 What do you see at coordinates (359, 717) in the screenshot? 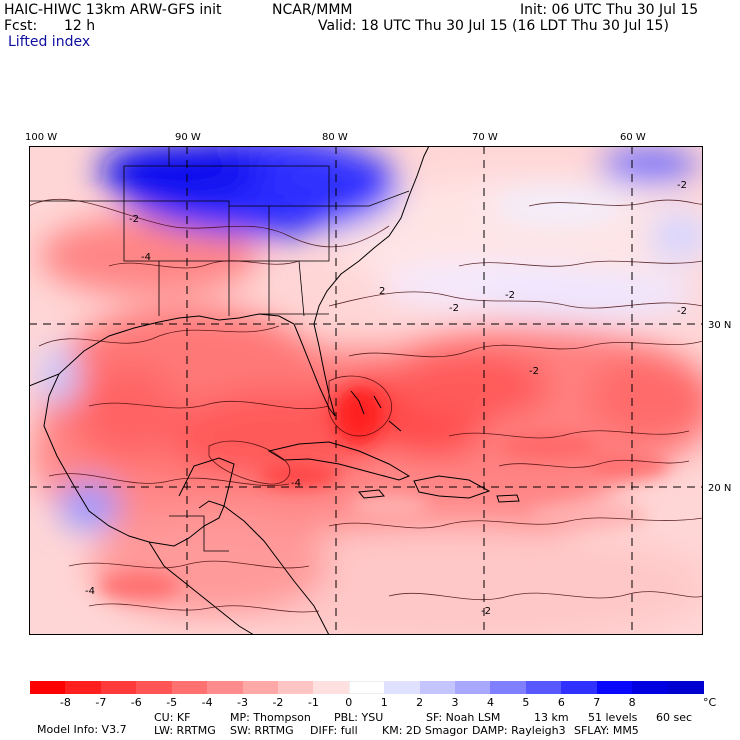
I see `pbl-scheme: PBL: YSU` at bounding box center [359, 717].